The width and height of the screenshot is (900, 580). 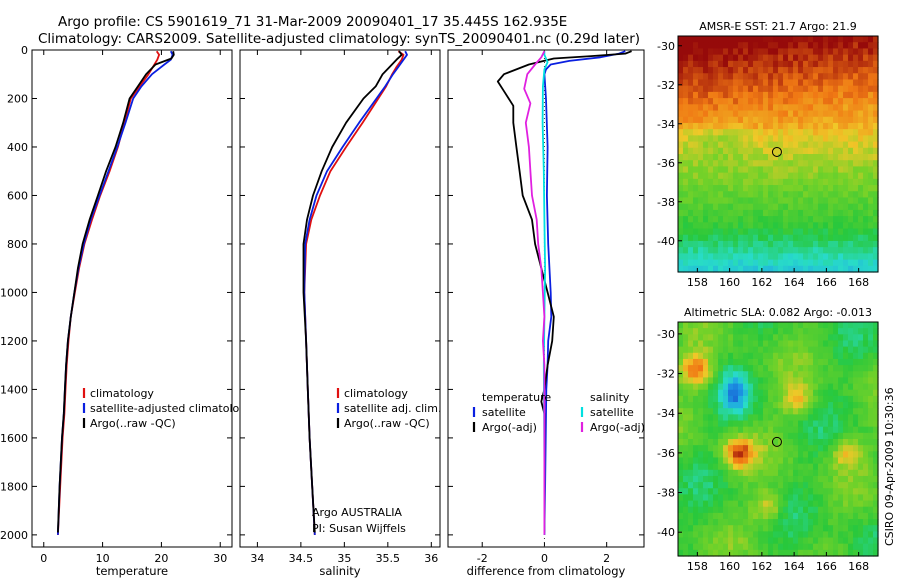 I want to click on x-axis-label: salinity, so click(x=339, y=571).